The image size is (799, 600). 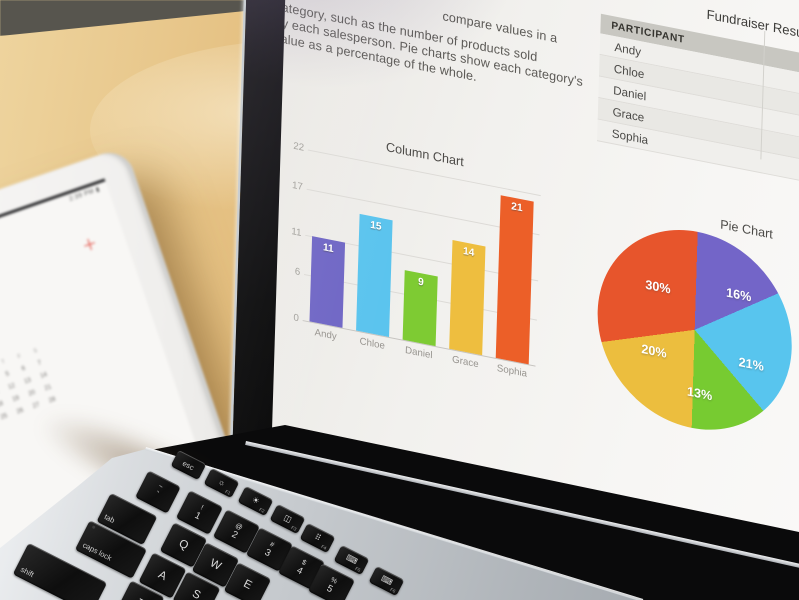 I want to click on key-letter: S, so click(x=196, y=593).